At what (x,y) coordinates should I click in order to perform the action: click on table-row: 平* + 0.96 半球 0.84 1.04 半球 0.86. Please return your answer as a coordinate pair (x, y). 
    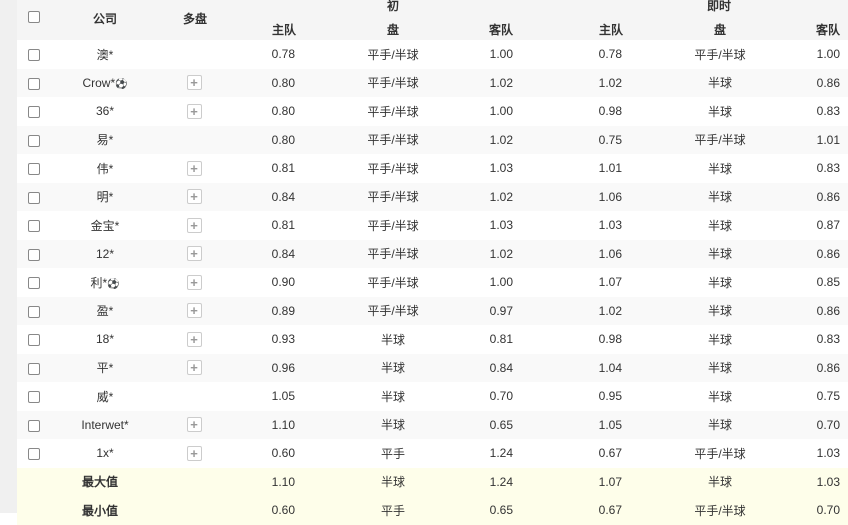
    Looking at the image, I should click on (432, 367).